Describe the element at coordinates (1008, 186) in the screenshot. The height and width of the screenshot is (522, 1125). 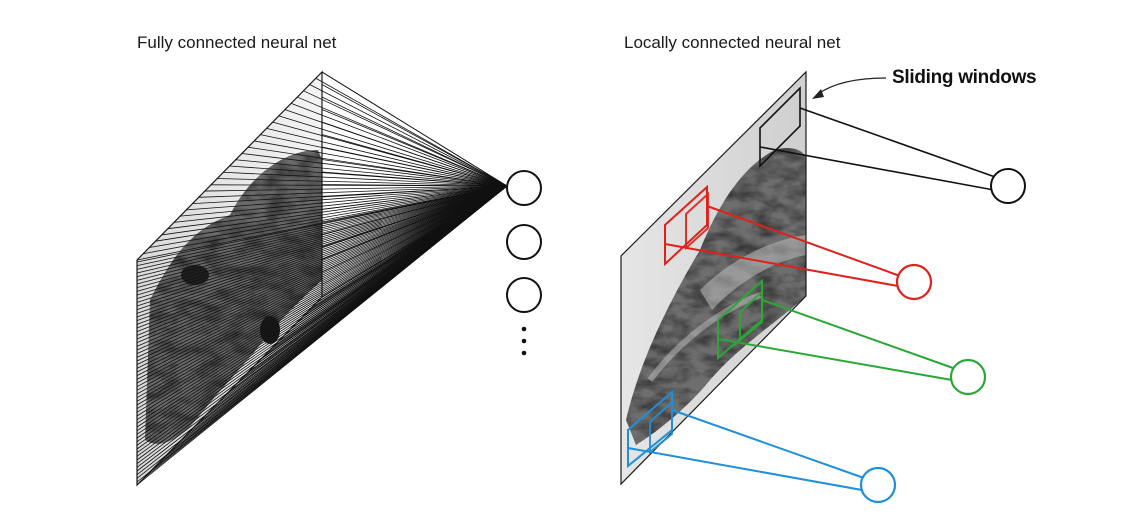
I see `black-neuron` at that location.